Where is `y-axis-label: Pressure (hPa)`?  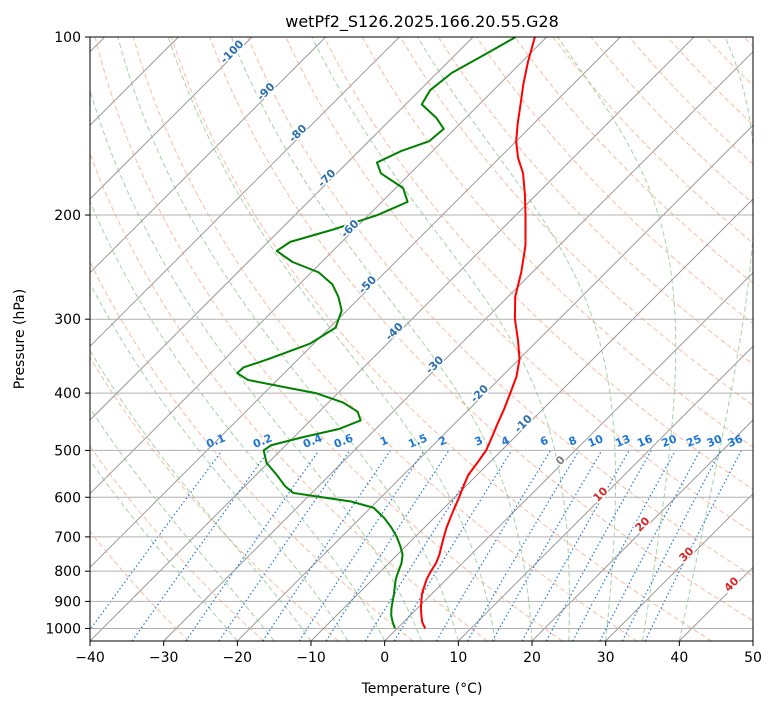
y-axis-label: Pressure (hPa) is located at coordinates (20, 339).